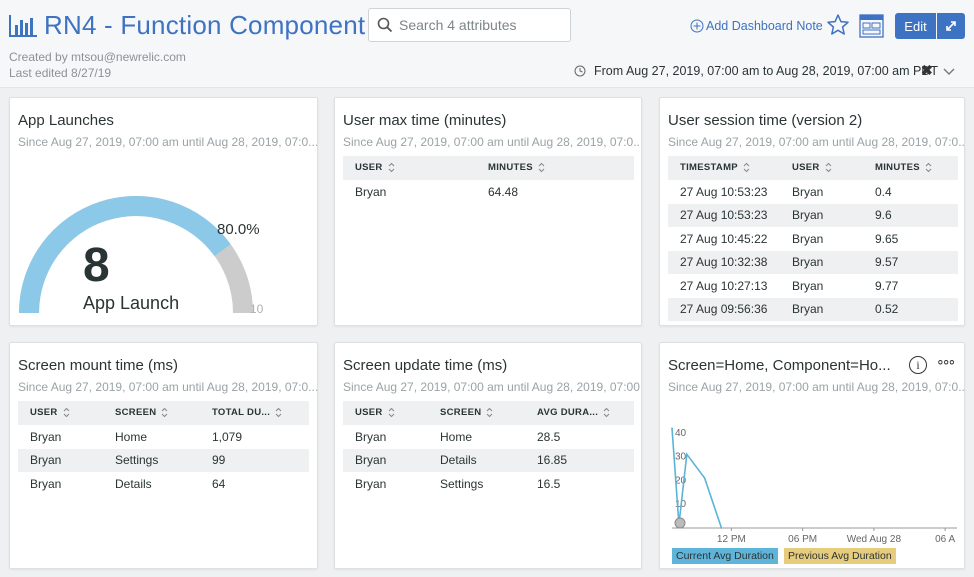 The width and height of the screenshot is (974, 577). Describe the element at coordinates (66, 120) in the screenshot. I see `widget-title: App Launches` at that location.